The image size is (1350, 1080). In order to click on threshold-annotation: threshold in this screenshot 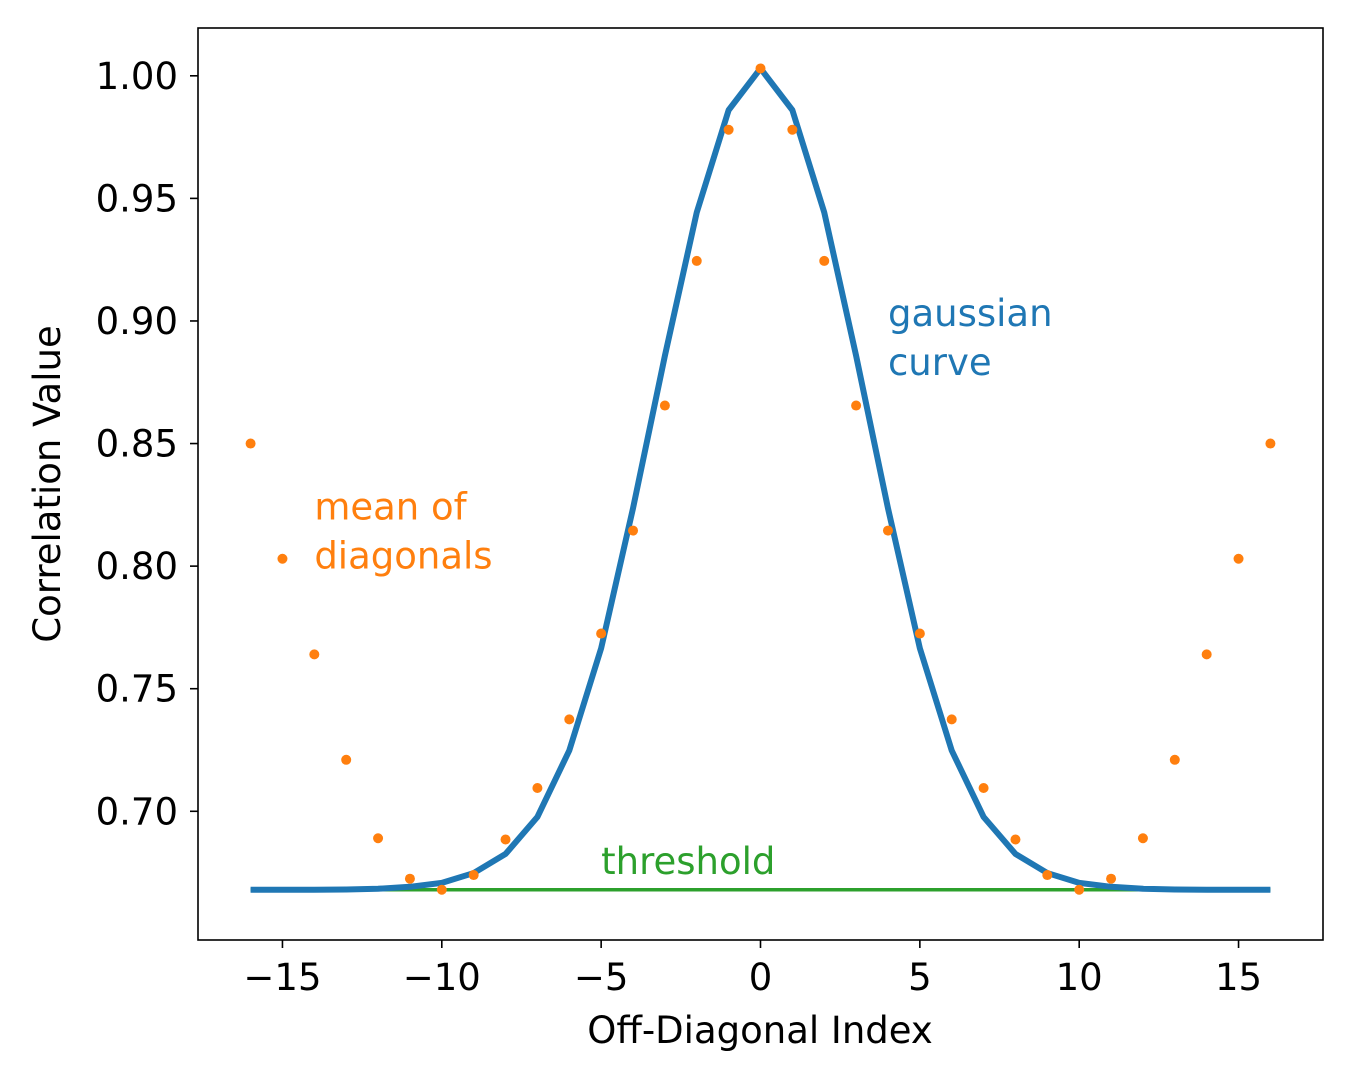, I will do `click(688, 861)`.